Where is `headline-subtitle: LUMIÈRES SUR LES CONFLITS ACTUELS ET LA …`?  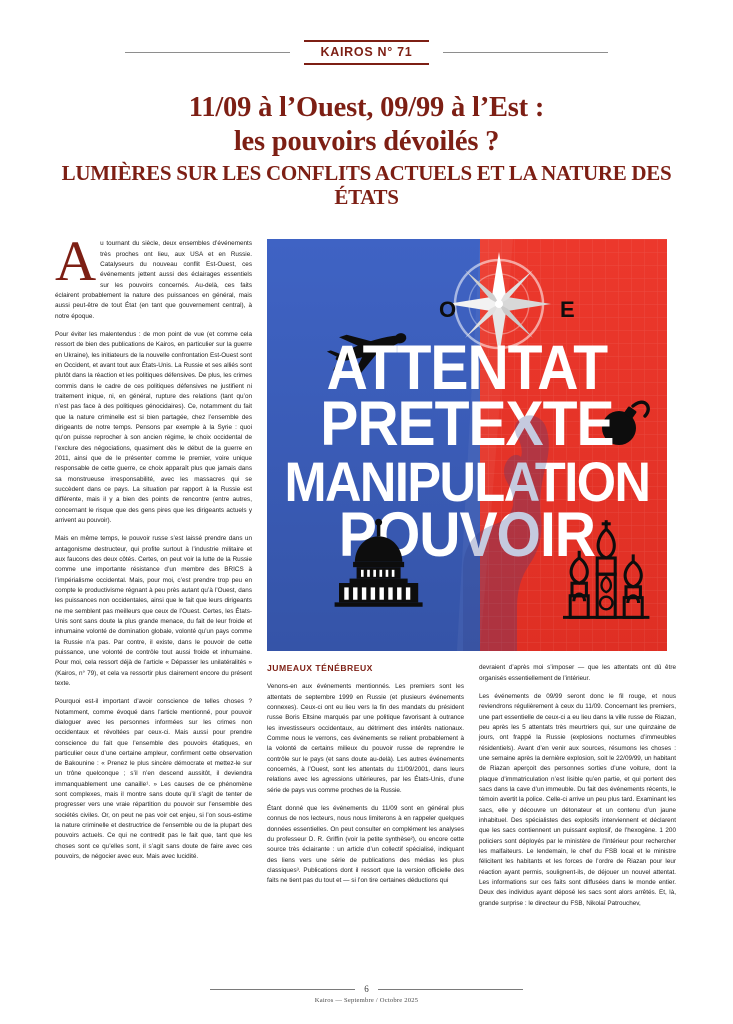 headline-subtitle: LUMIÈRES SUR LES CONFLITS ACTUELS ET LA … is located at coordinates (366, 185).